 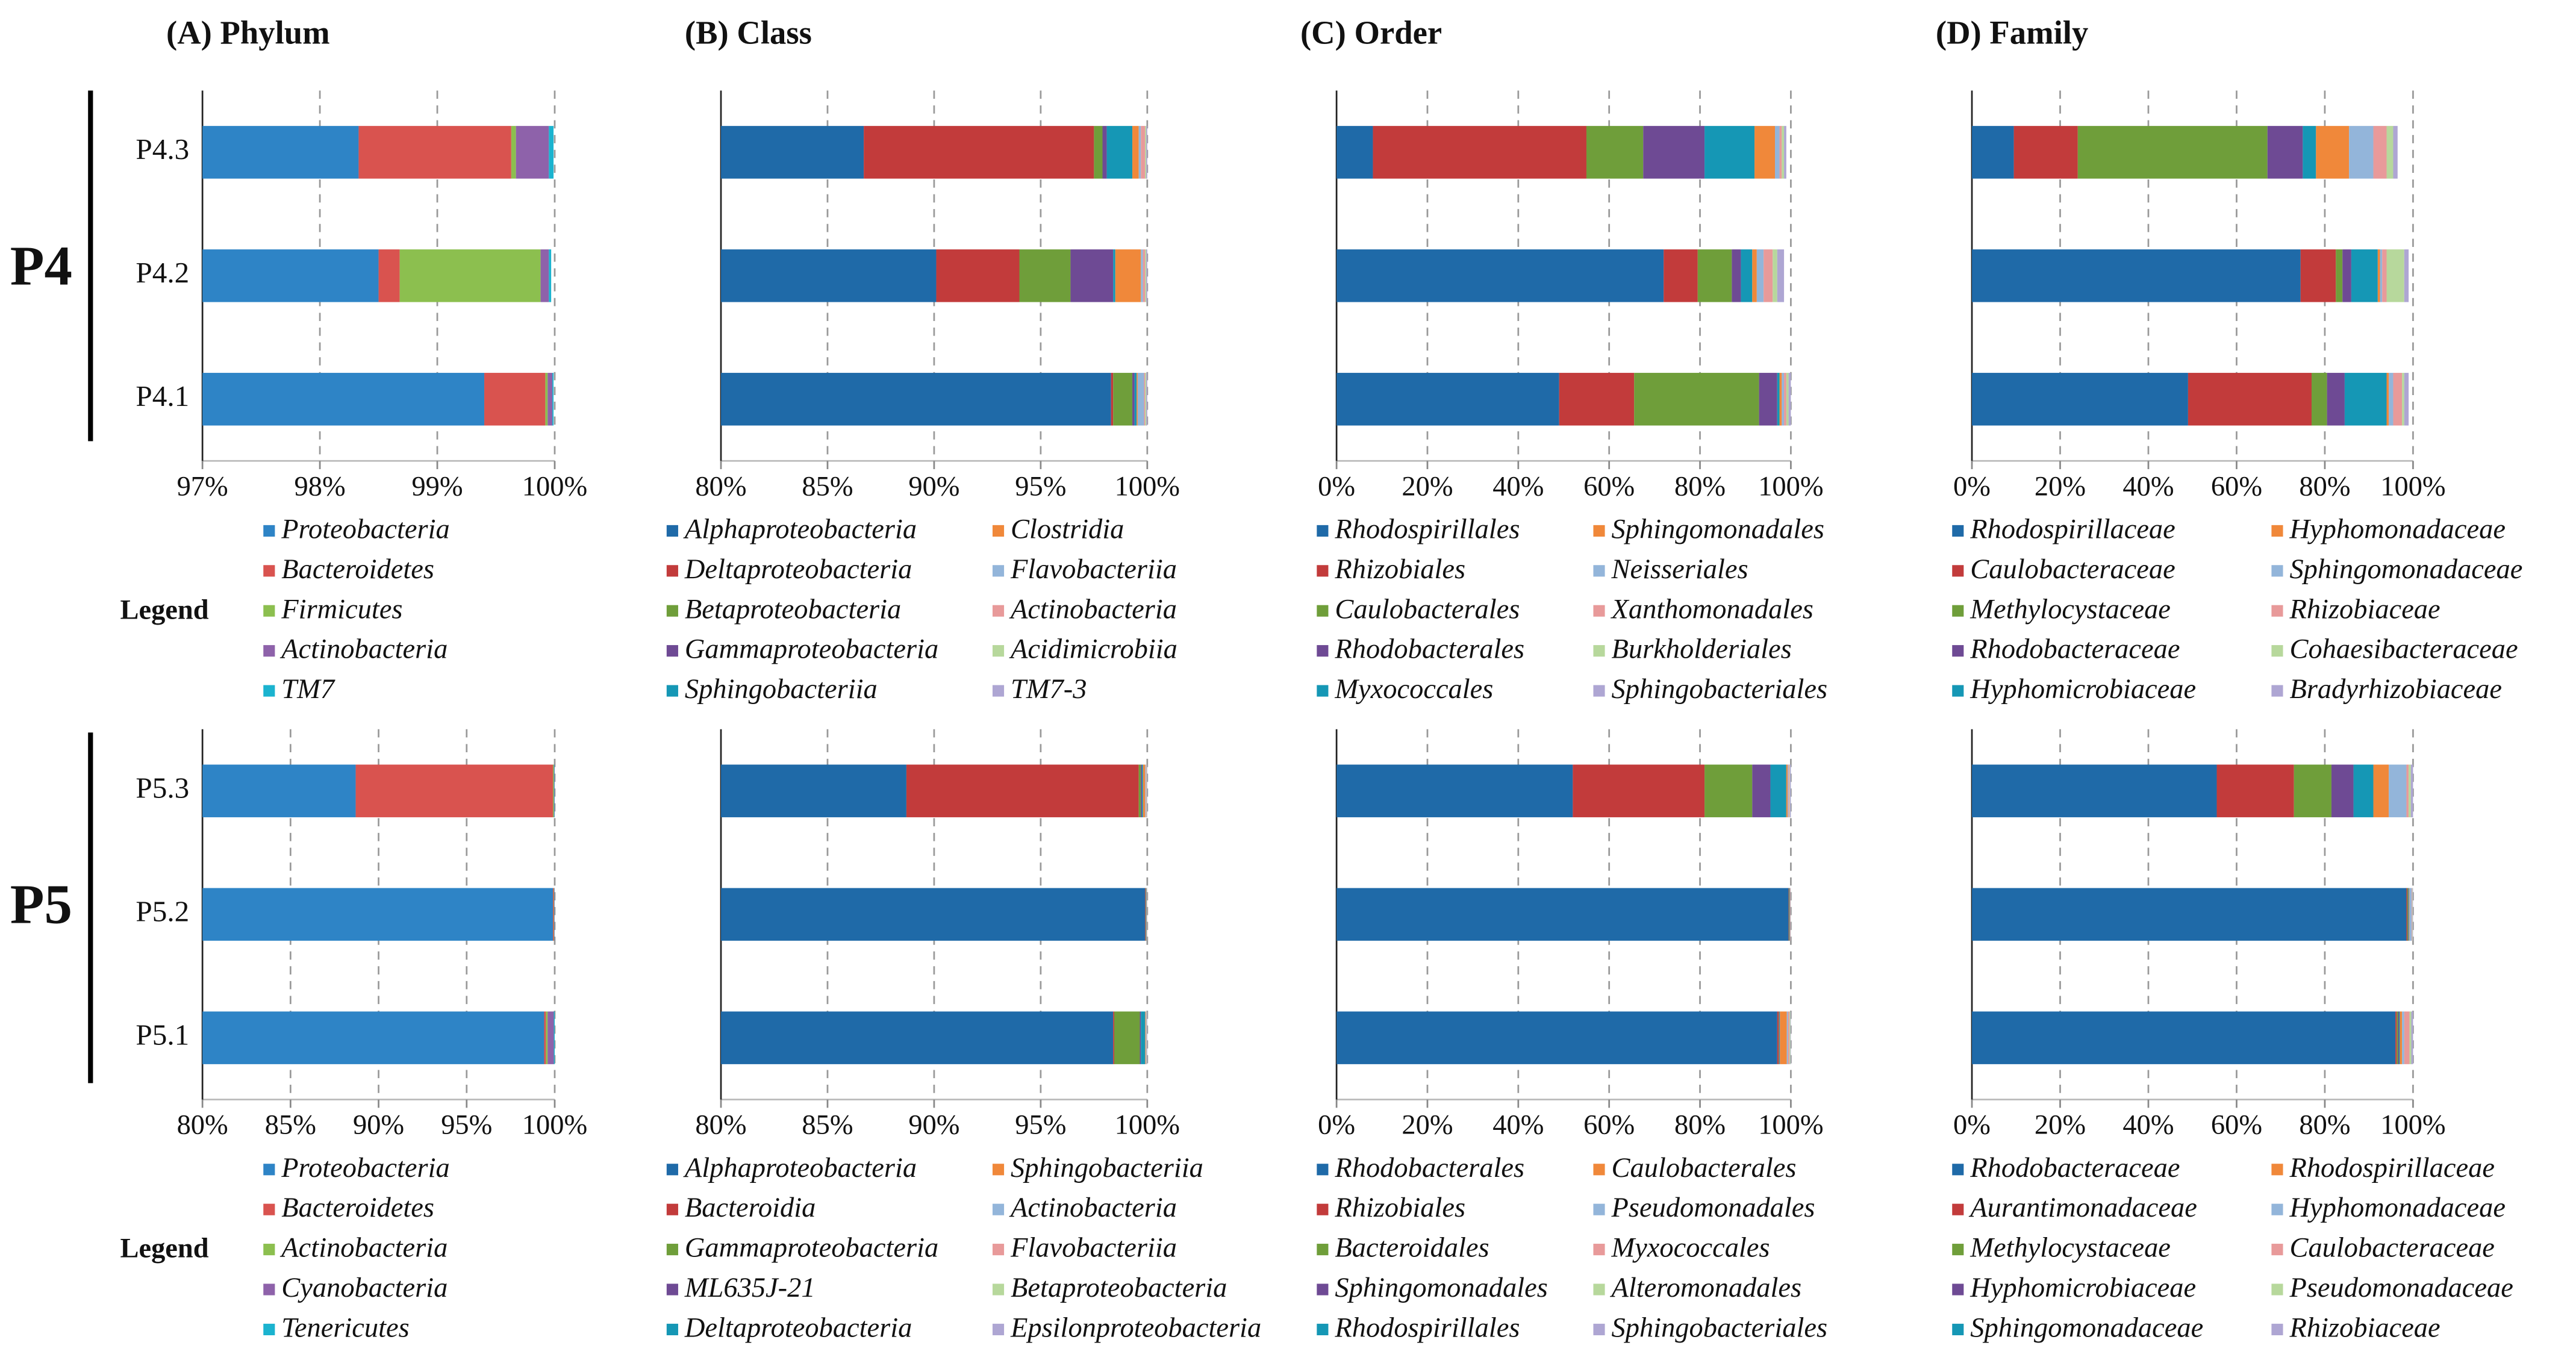 What do you see at coordinates (1107, 1168) in the screenshot?
I see `legend-label: Sphingobacteriia` at bounding box center [1107, 1168].